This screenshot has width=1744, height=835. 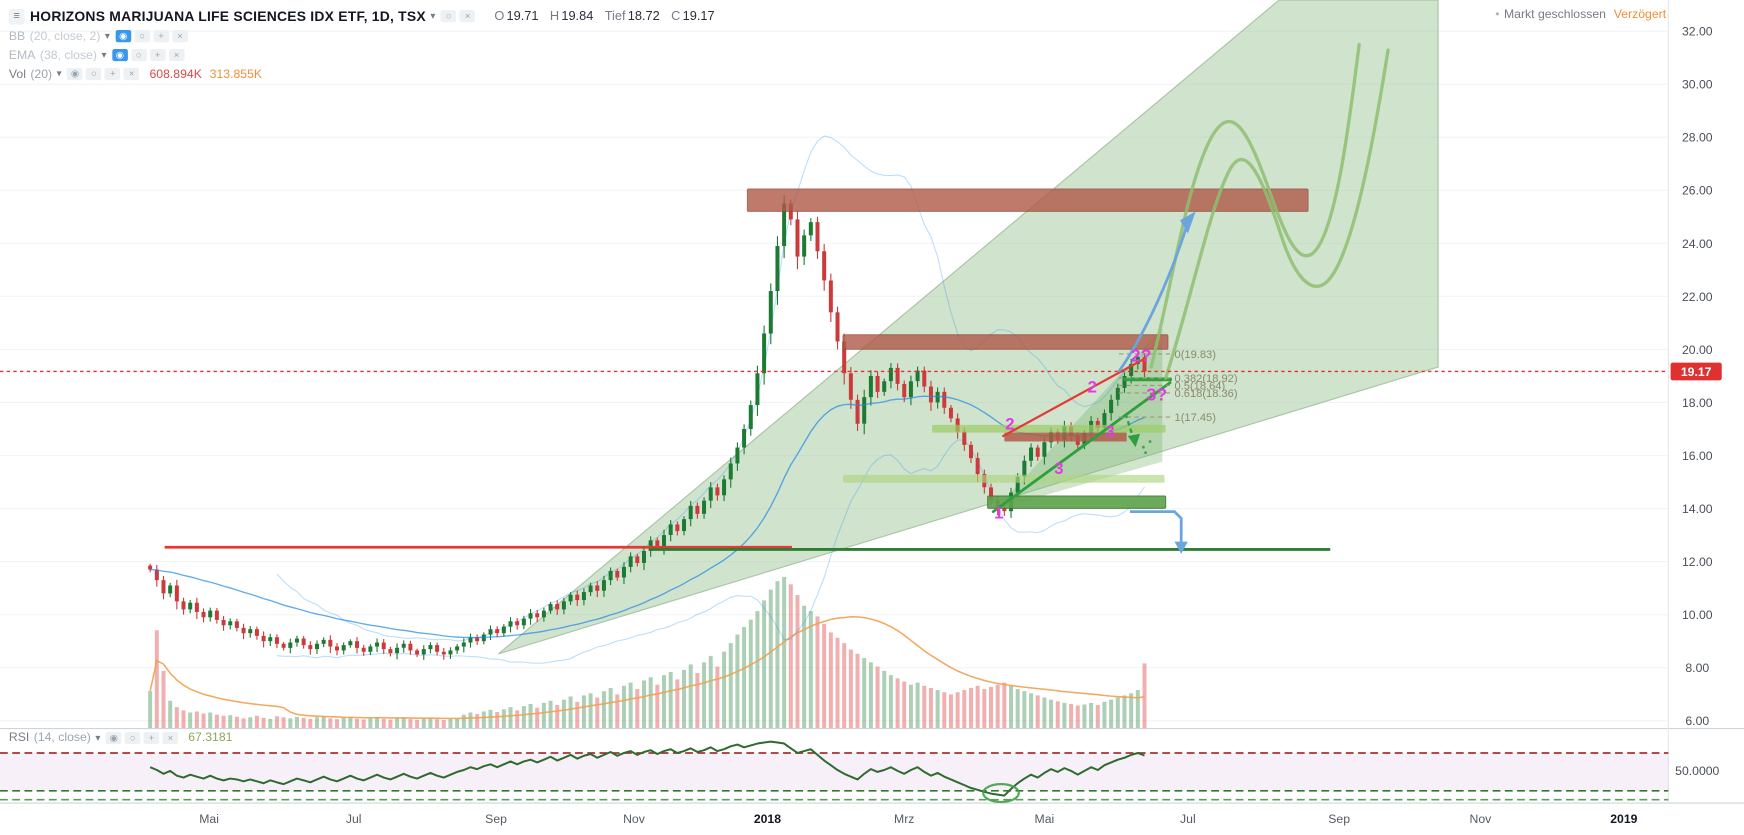 What do you see at coordinates (362, 74) in the screenshot?
I see `indicator-row-vol: Vol (20) ▾ ◉ ○ + × 608.894K 313.855K` at bounding box center [362, 74].